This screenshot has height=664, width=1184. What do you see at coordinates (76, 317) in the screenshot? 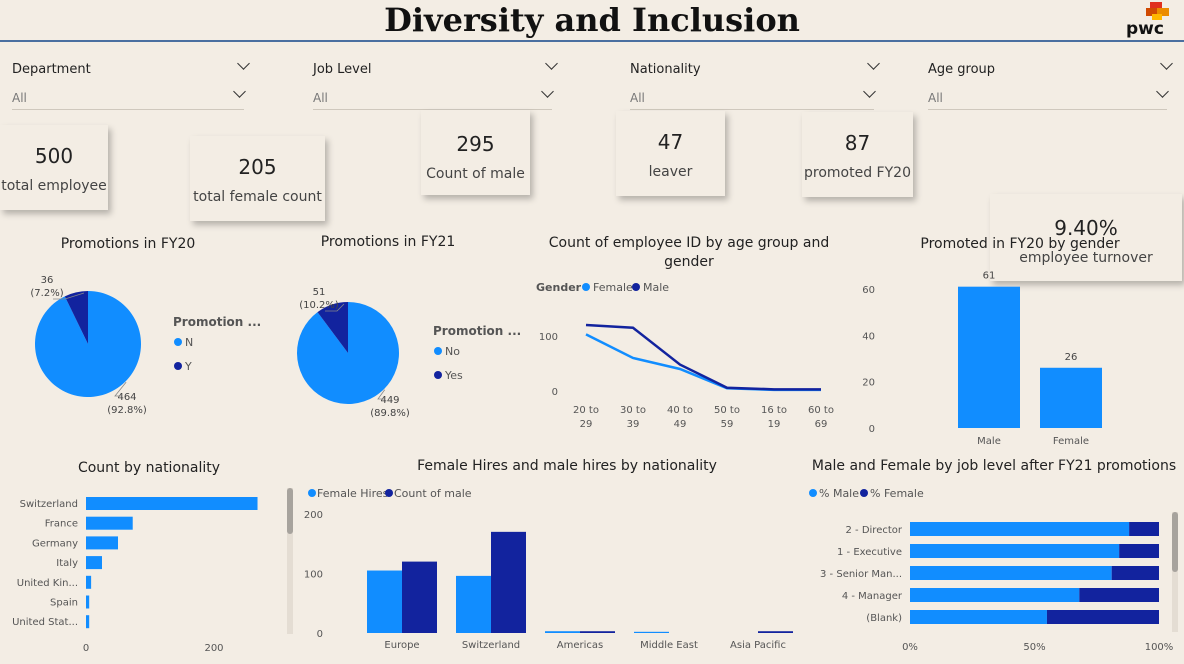
I see `pie-slice-y` at bounding box center [76, 317].